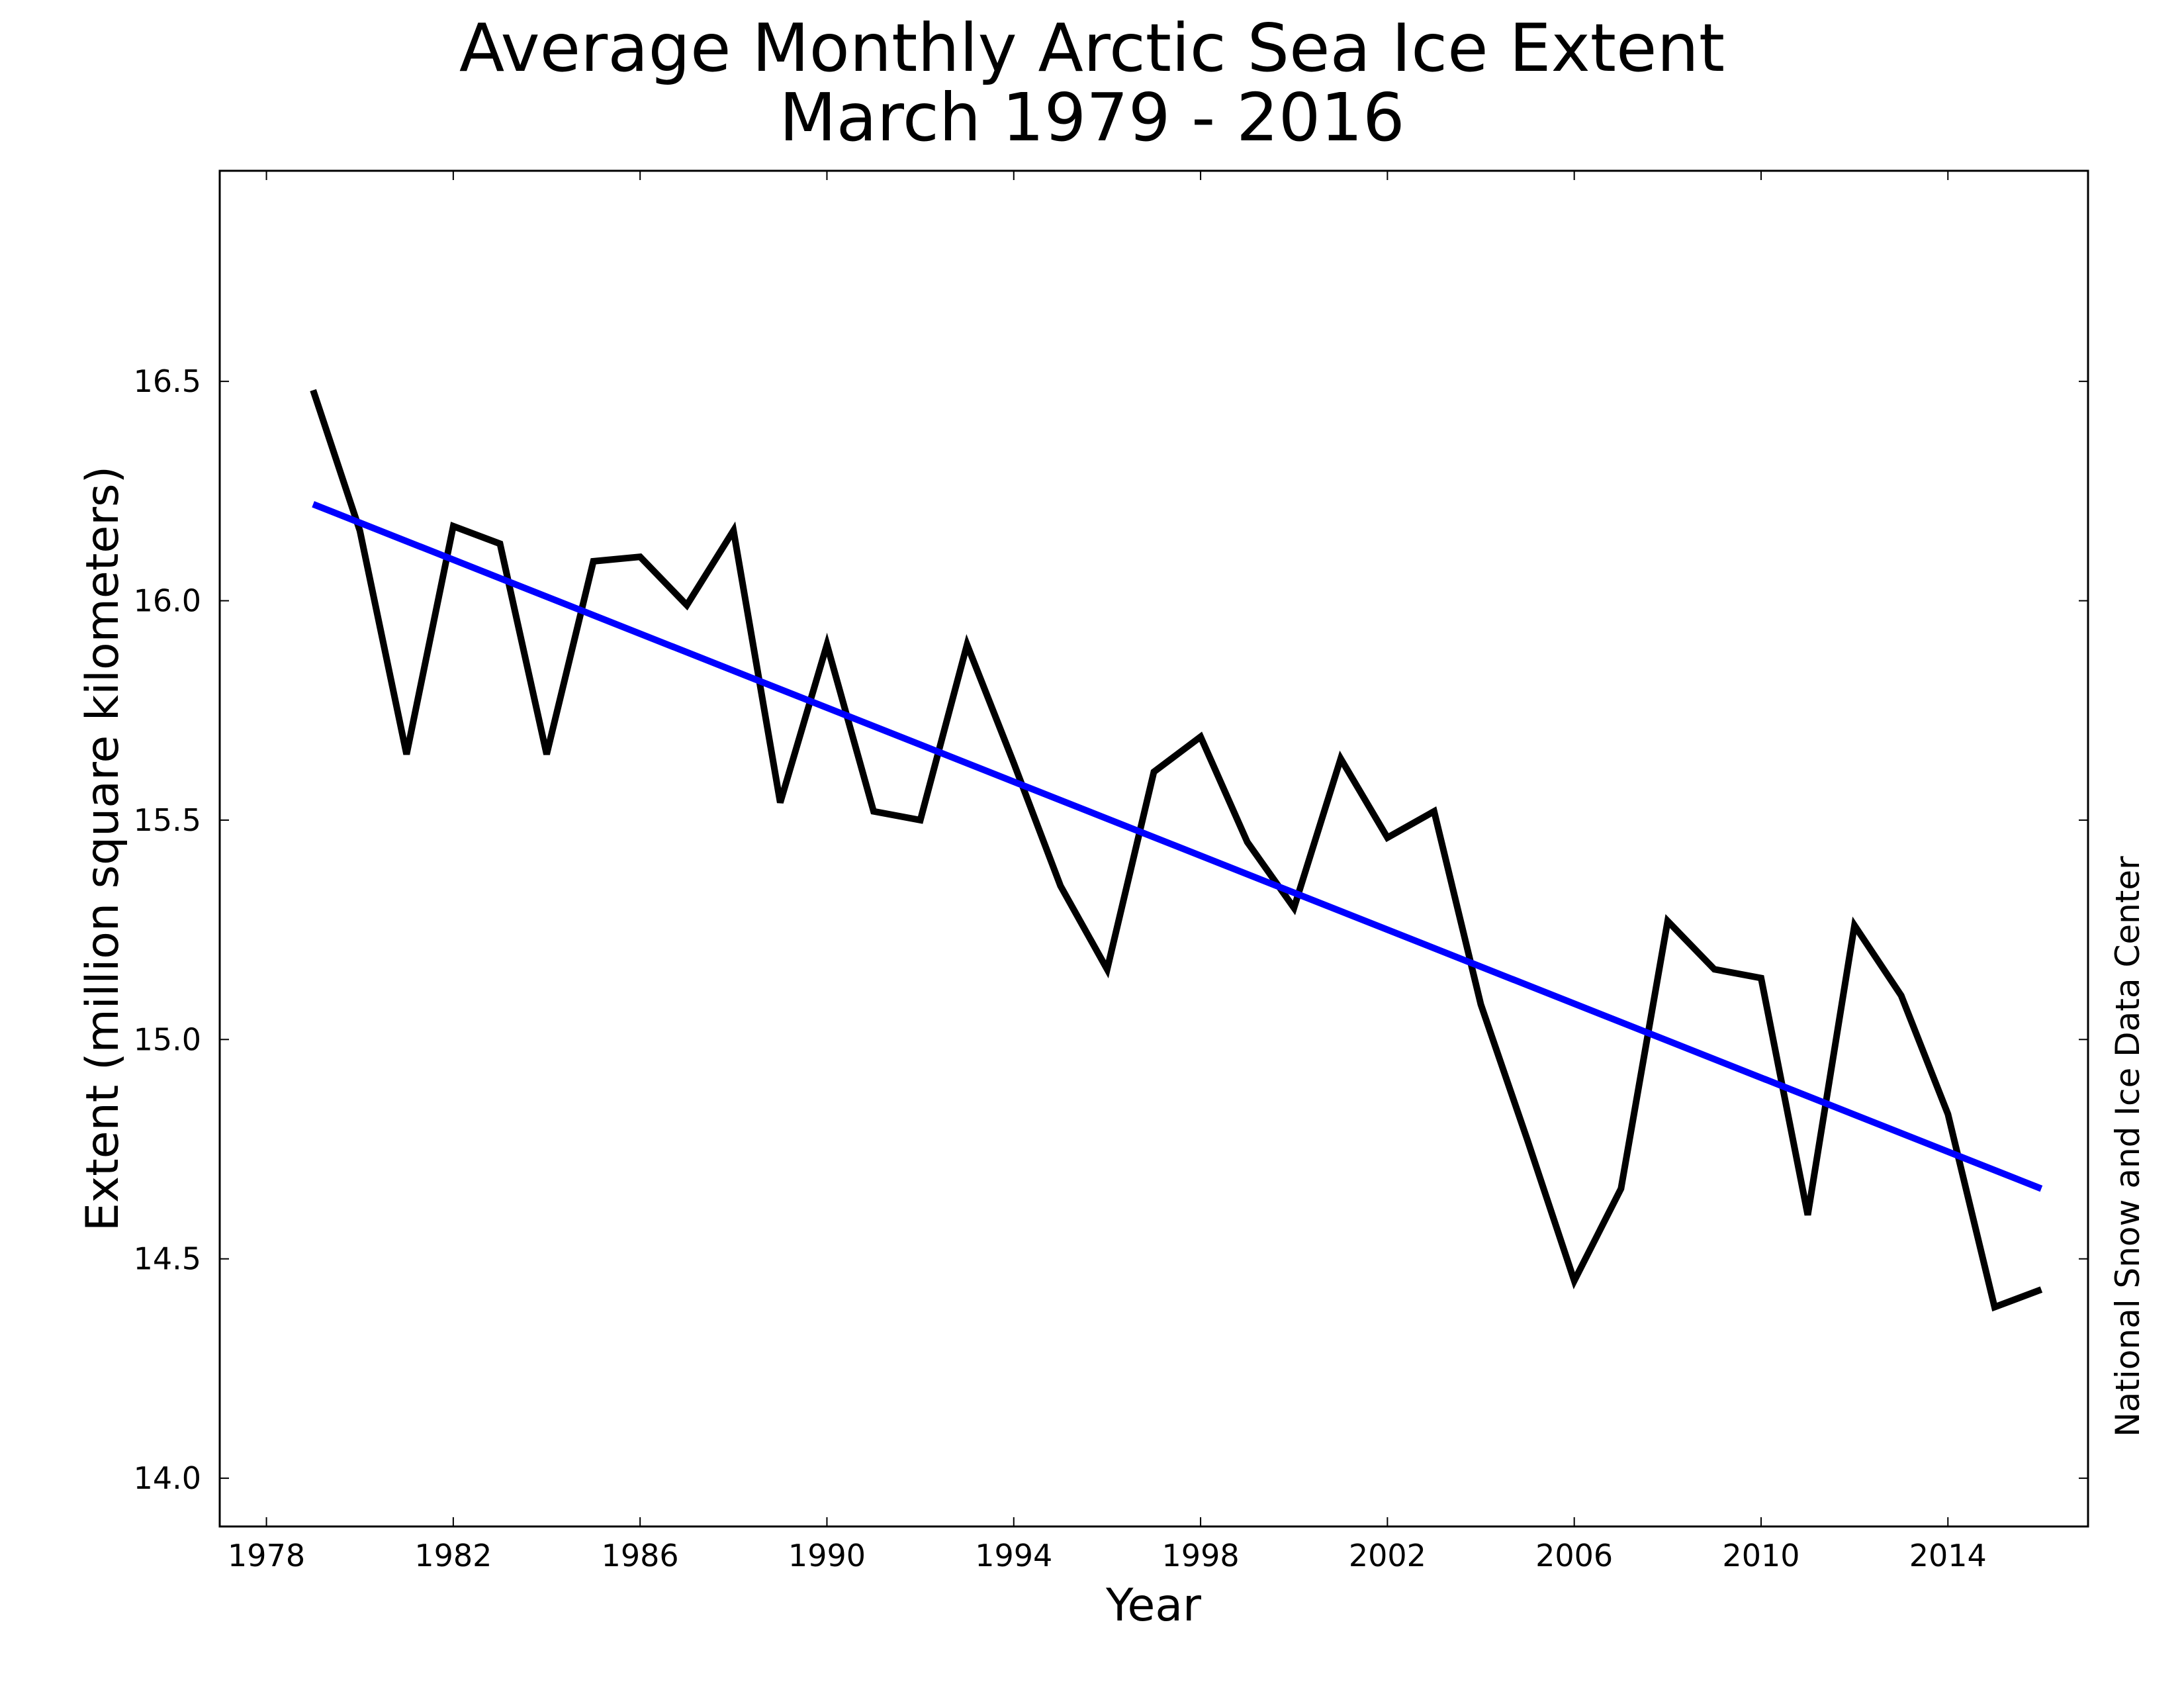 The width and height of the screenshot is (2184, 1688). What do you see at coordinates (167, 381) in the screenshot?
I see `y-tick-label: 16.5` at bounding box center [167, 381].